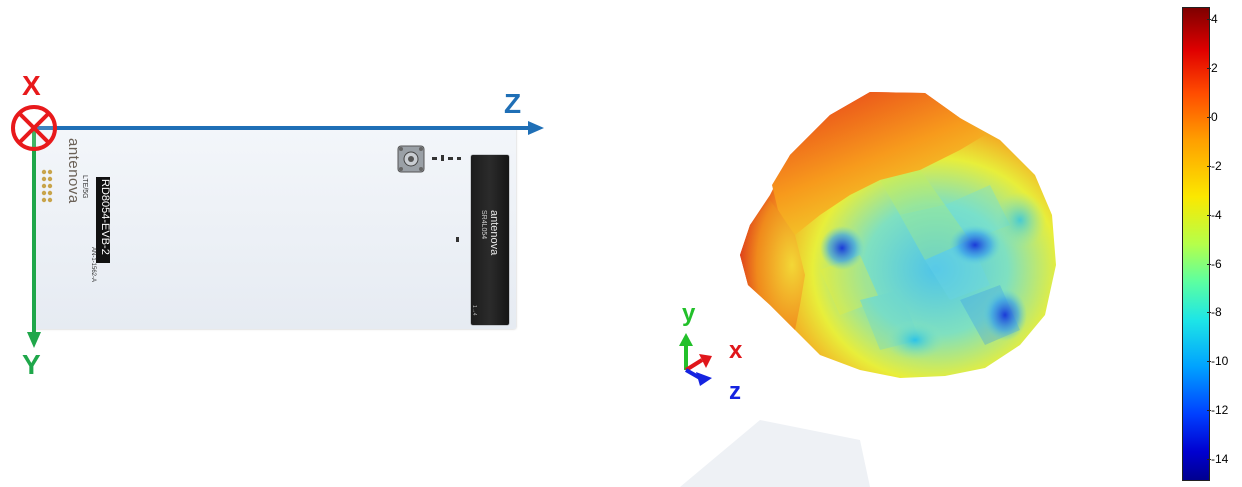  Describe the element at coordinates (31, 364) in the screenshot. I see `y-axis-label: Y` at that location.